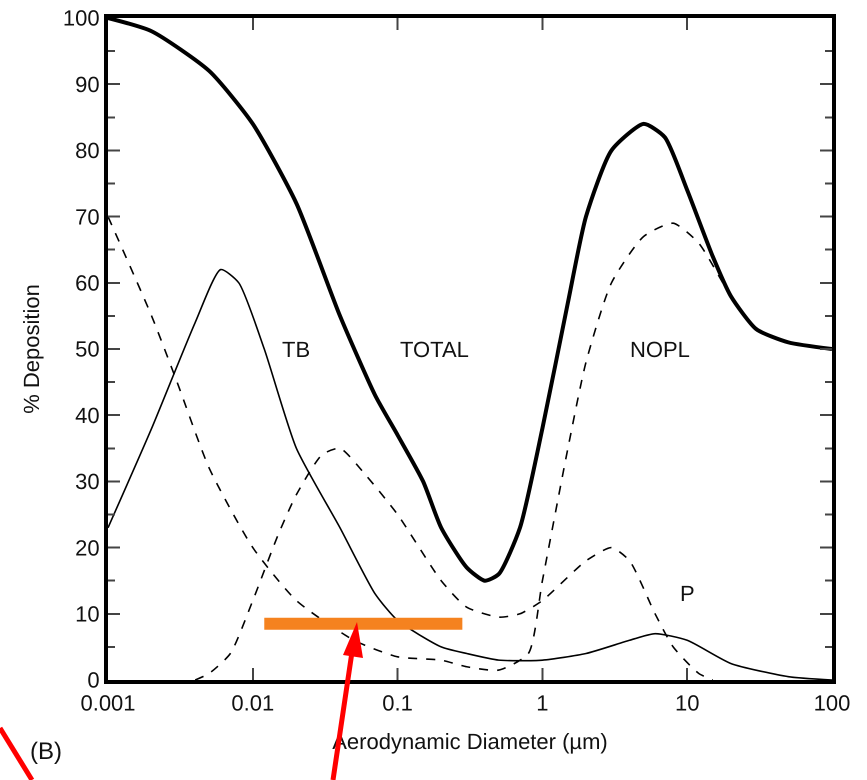 This screenshot has width=867, height=780. I want to click on y-tick-label: 80, so click(87, 151).